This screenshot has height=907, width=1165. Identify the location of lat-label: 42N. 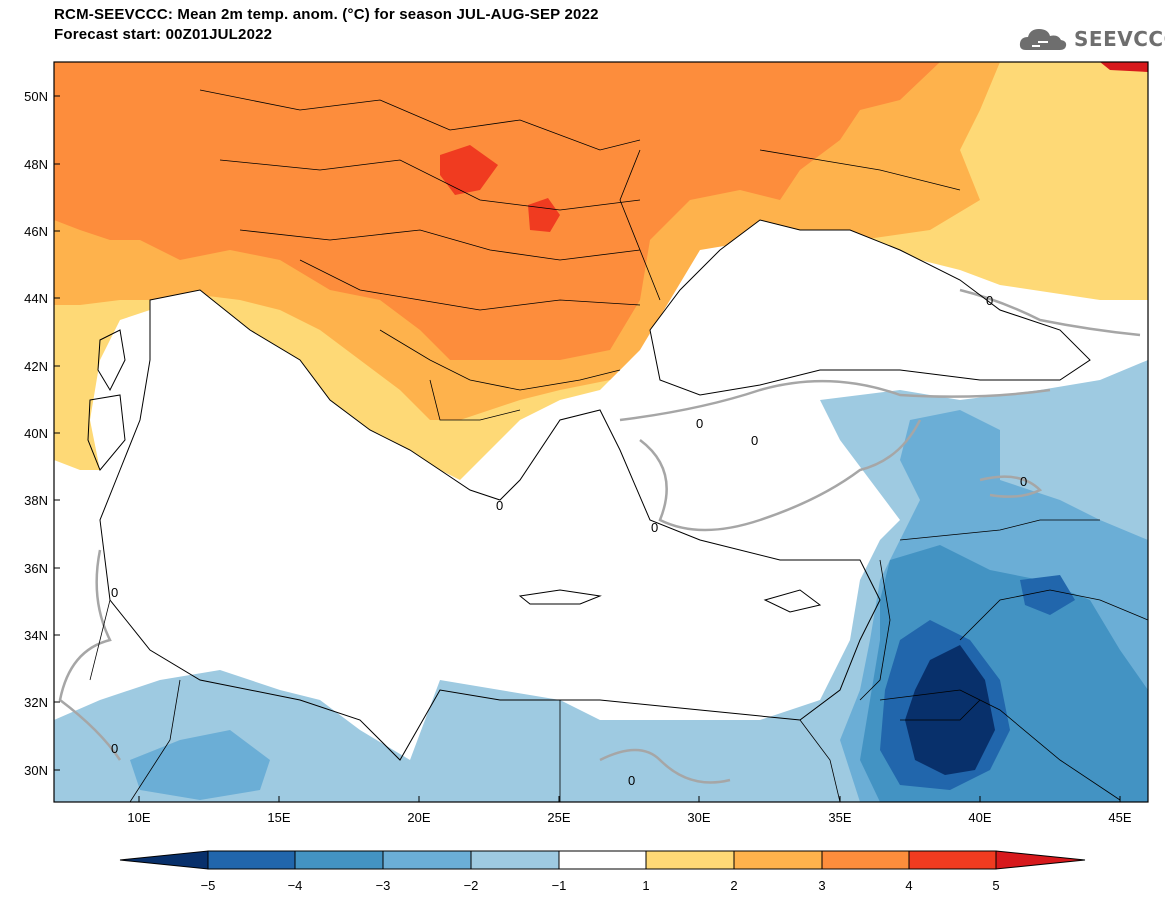
(36, 366).